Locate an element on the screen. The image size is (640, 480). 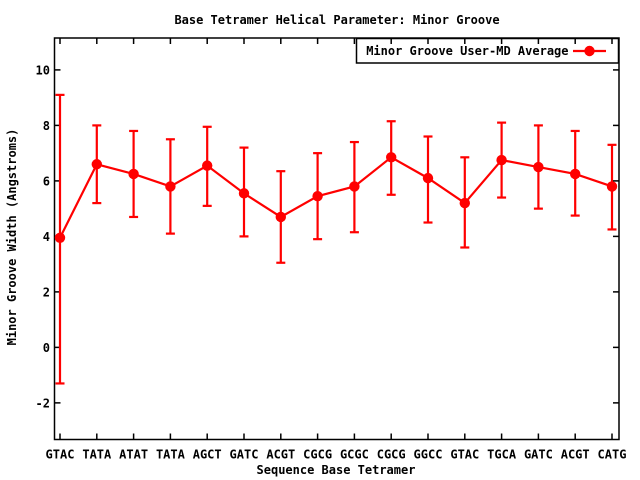
legend-box is located at coordinates (487, 50).